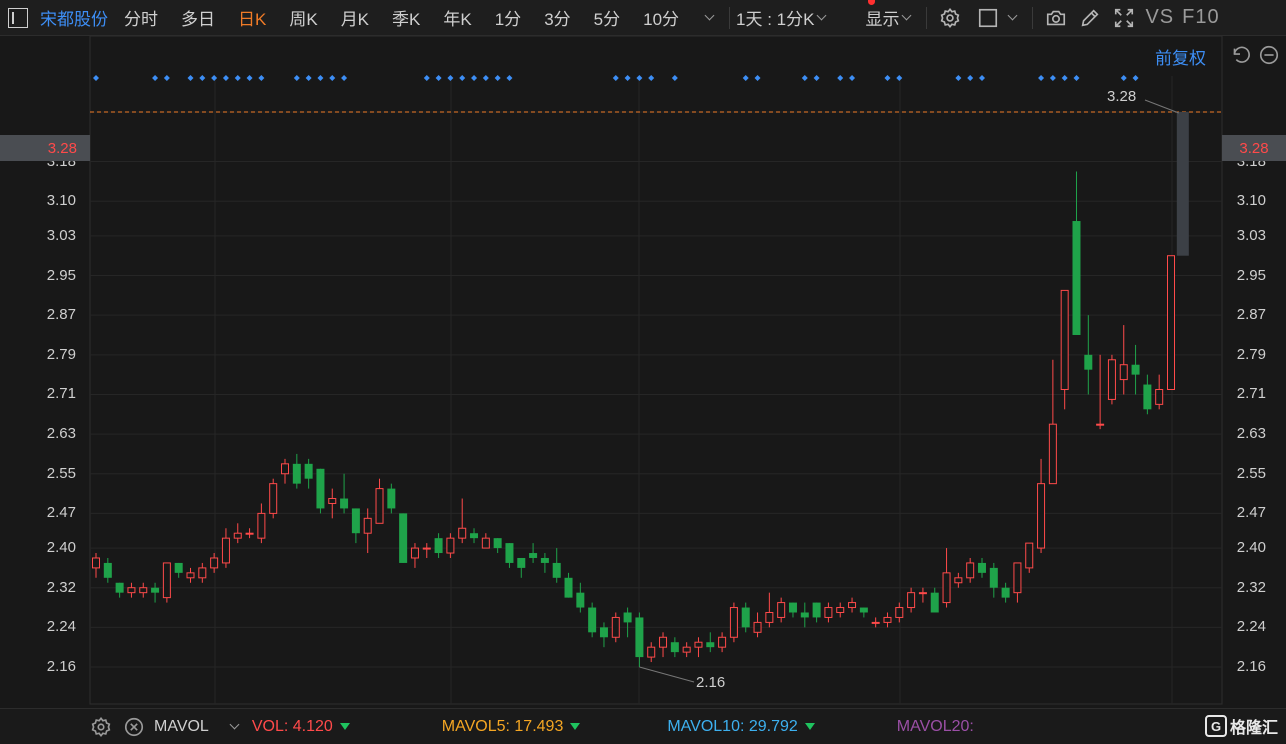  Describe the element at coordinates (141, 19) in the screenshot. I see `tab-period-0: 分时` at that location.